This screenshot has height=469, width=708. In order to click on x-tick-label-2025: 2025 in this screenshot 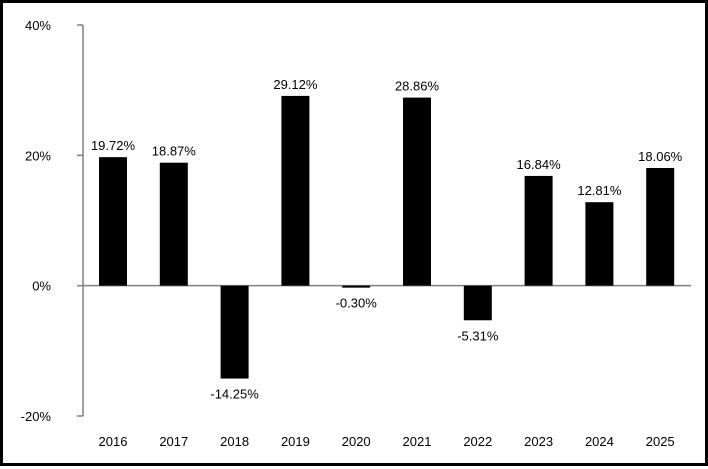, I will do `click(660, 441)`.